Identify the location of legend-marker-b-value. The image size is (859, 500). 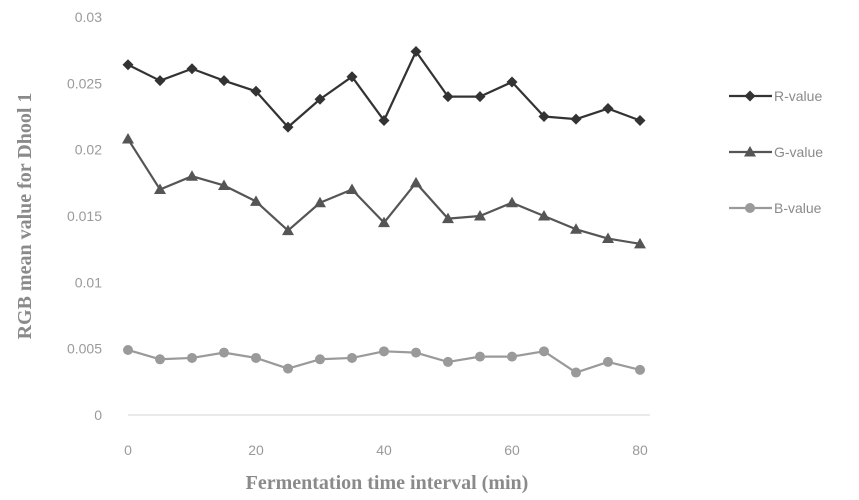
(750, 208).